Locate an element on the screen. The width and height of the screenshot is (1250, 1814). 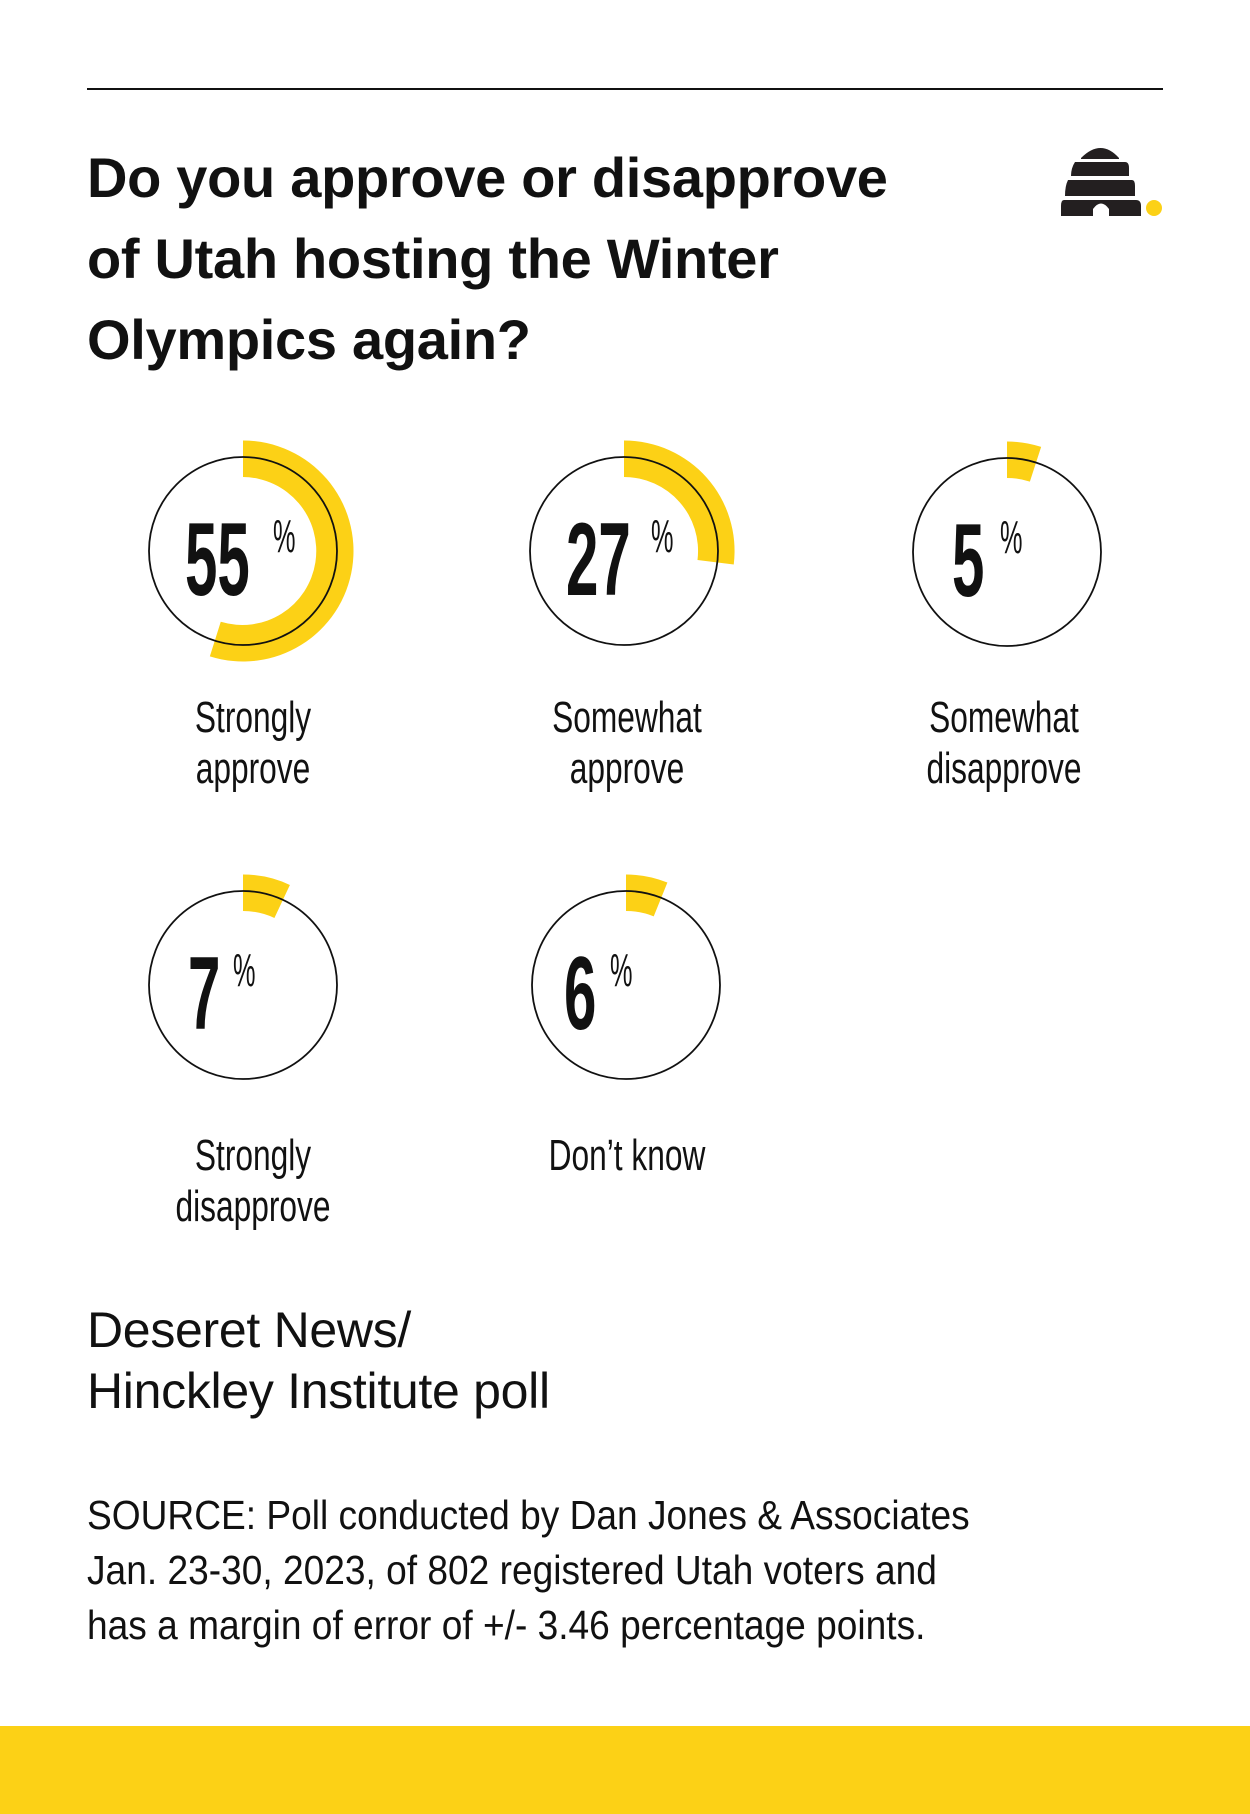
donut-somewhat-approve: 27 % is located at coordinates (624, 551).